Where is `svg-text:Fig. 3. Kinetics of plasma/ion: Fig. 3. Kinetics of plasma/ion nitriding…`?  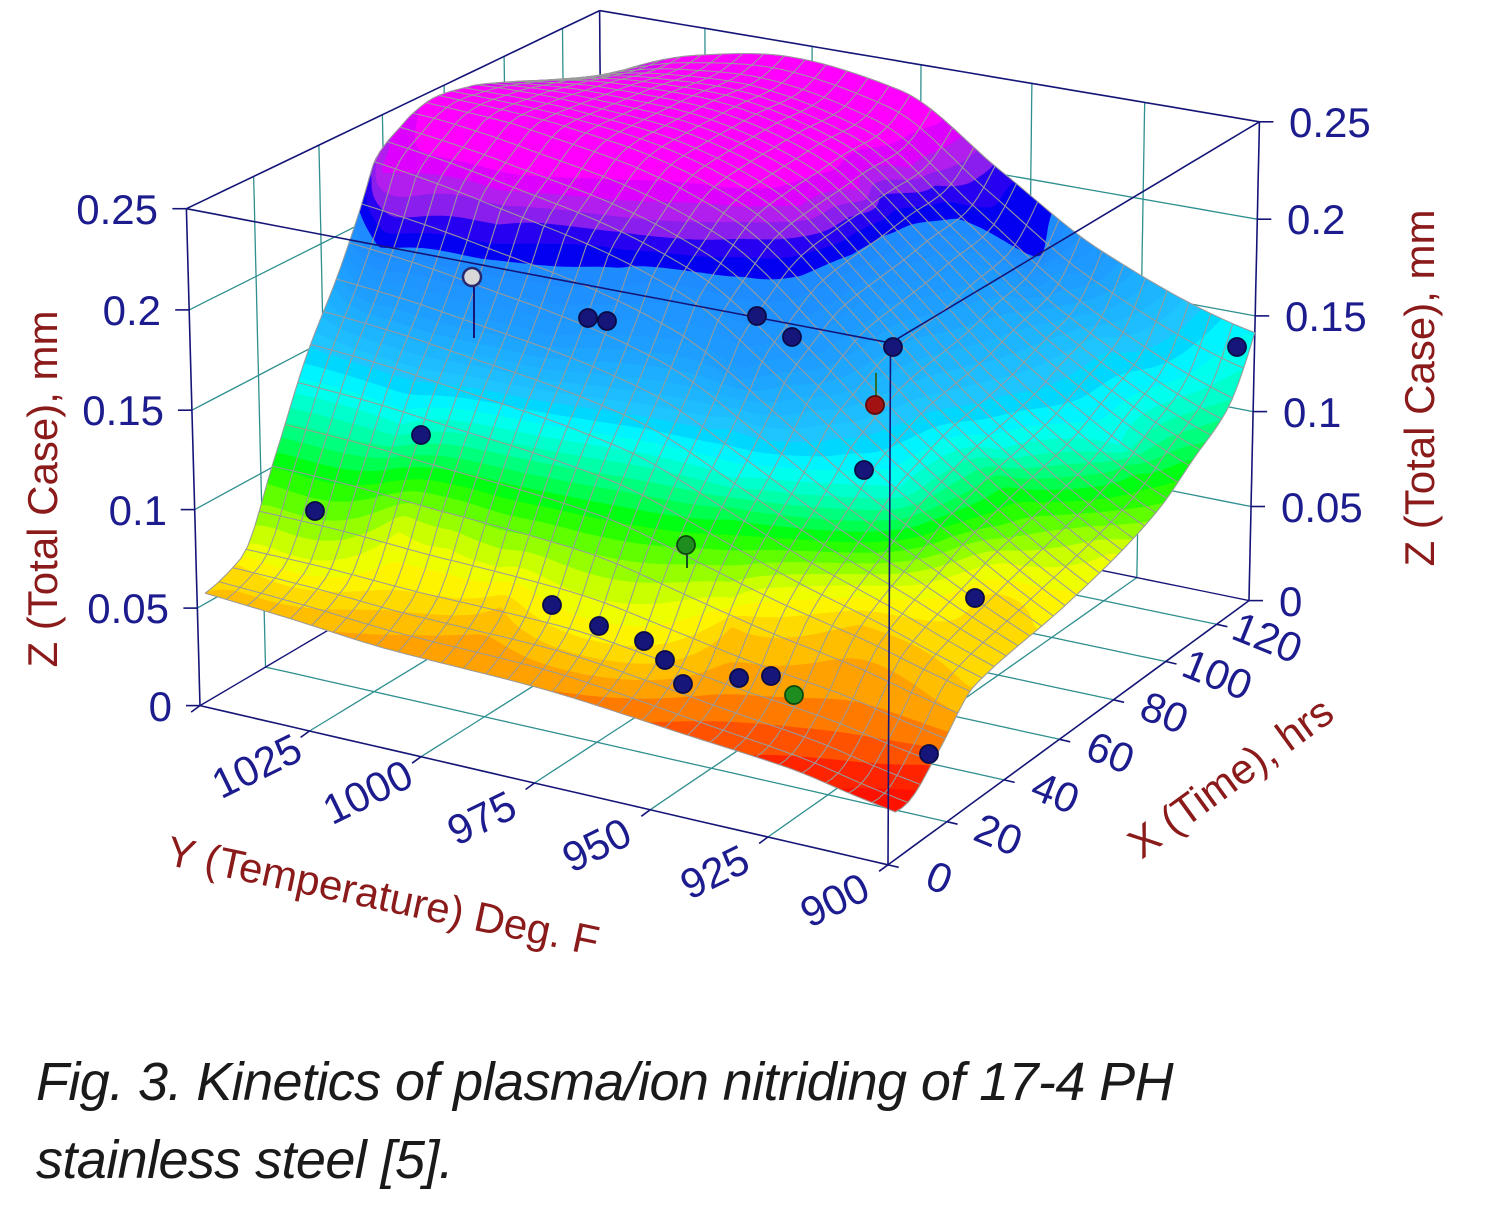 svg-text:Fig. 3. Kinetics of plasma/ion: Fig. 3. Kinetics of plasma/ion nitriding… is located at coordinates (605, 1082).